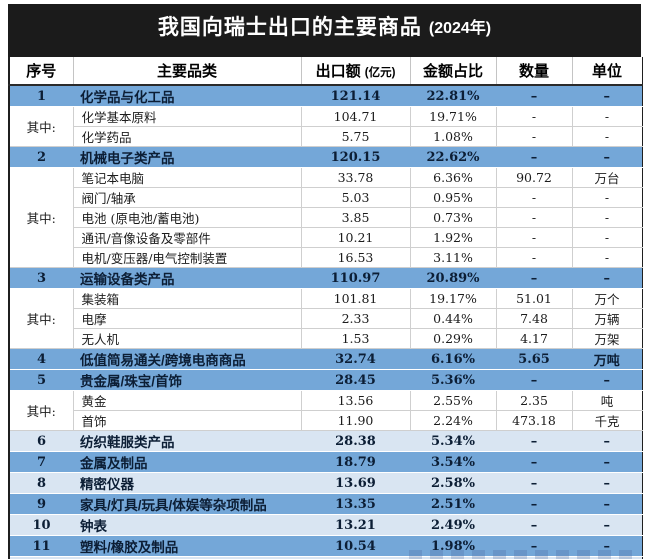 This screenshot has height=559, width=645. I want to click on row-share: 2.49%, so click(453, 525).